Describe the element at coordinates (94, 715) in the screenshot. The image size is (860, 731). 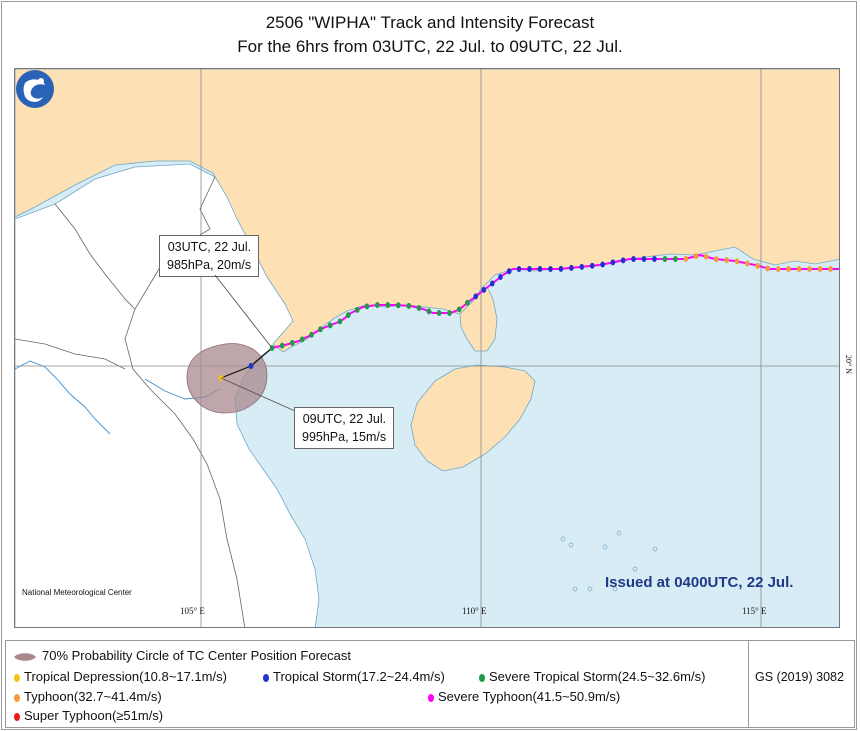
I see `legend-superty-label: Super Typhoon(≥51m/s)` at that location.